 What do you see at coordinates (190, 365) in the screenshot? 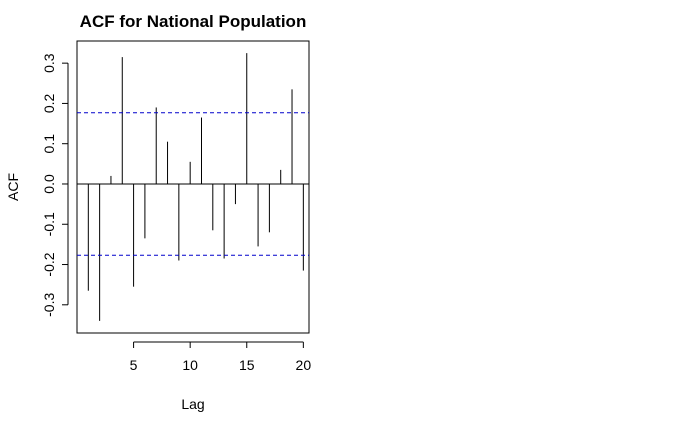
I see `x-tick-label: 10` at bounding box center [190, 365].